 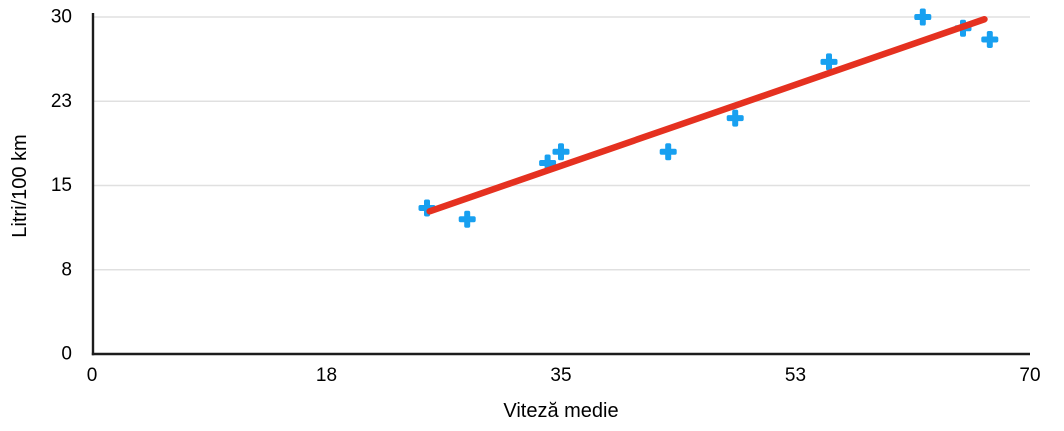 I want to click on x-tick-label: 53, so click(x=795, y=375).